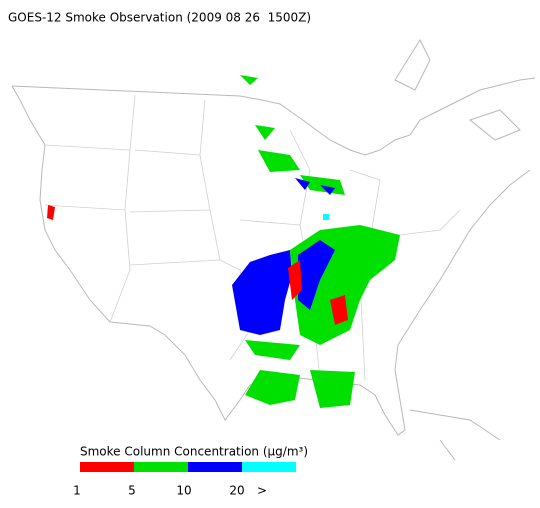 The image size is (540, 508). What do you see at coordinates (194, 452) in the screenshot?
I see `legend-title: Smoke Column Concentration (μg/m³)` at bounding box center [194, 452].